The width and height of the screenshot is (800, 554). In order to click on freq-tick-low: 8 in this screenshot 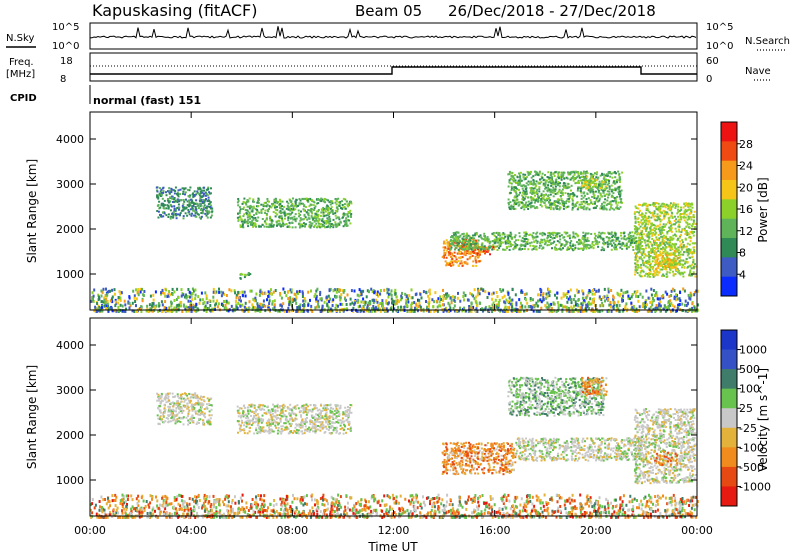, I will do `click(63, 79)`.